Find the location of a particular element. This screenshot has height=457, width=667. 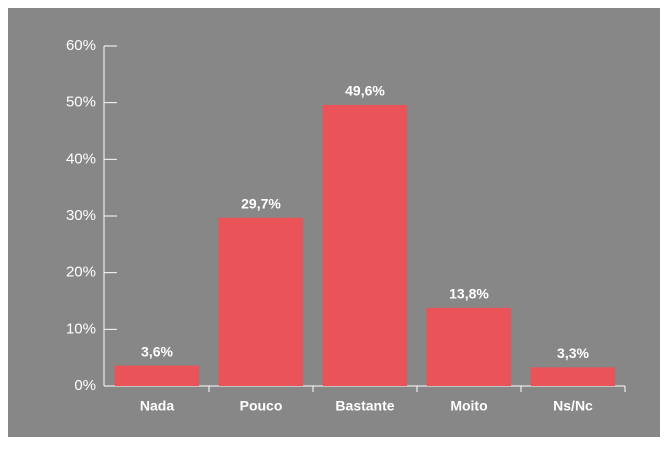

y-tick-label: 20% is located at coordinates (81, 272).